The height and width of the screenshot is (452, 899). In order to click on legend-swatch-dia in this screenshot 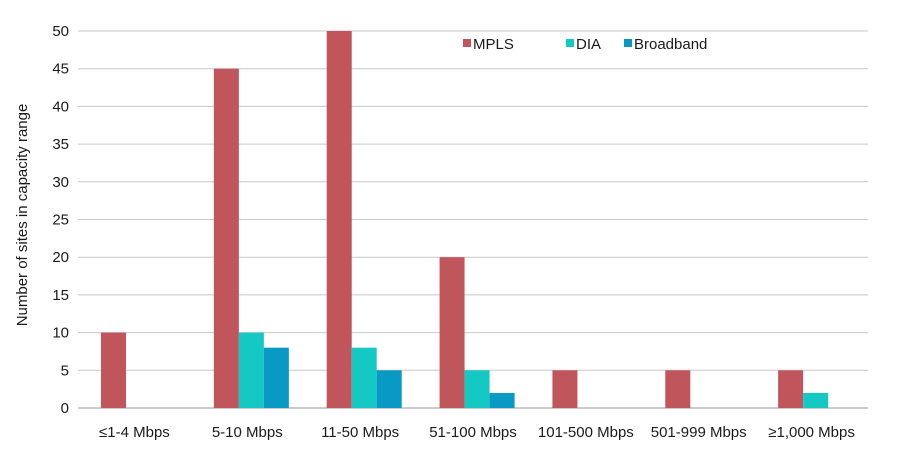, I will do `click(570, 43)`.